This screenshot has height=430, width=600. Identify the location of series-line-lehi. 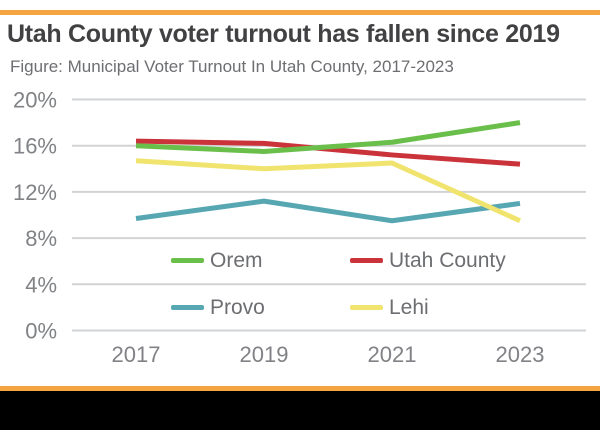
(328, 191).